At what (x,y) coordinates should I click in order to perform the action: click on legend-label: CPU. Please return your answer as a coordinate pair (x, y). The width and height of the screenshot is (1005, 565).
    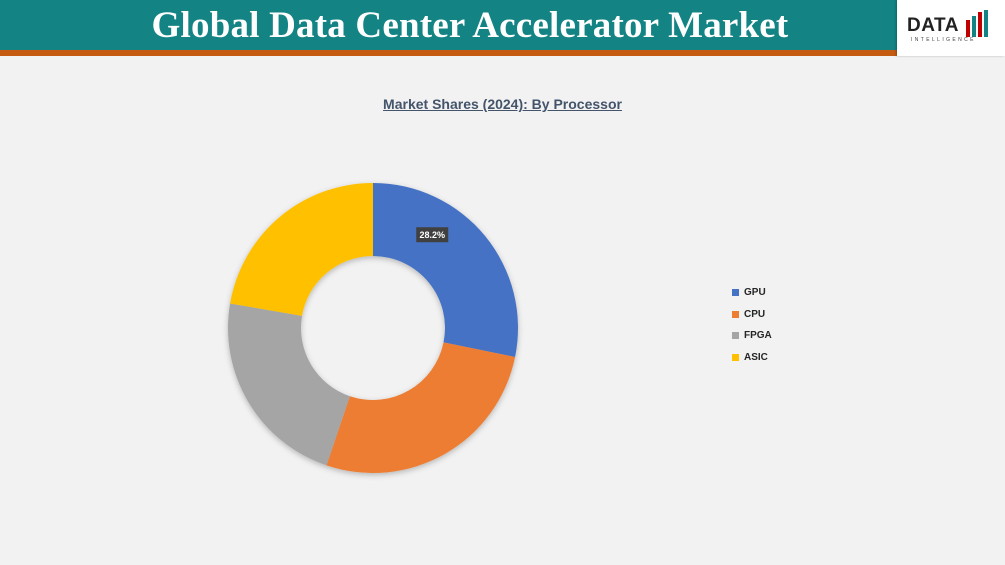
    Looking at the image, I should click on (755, 314).